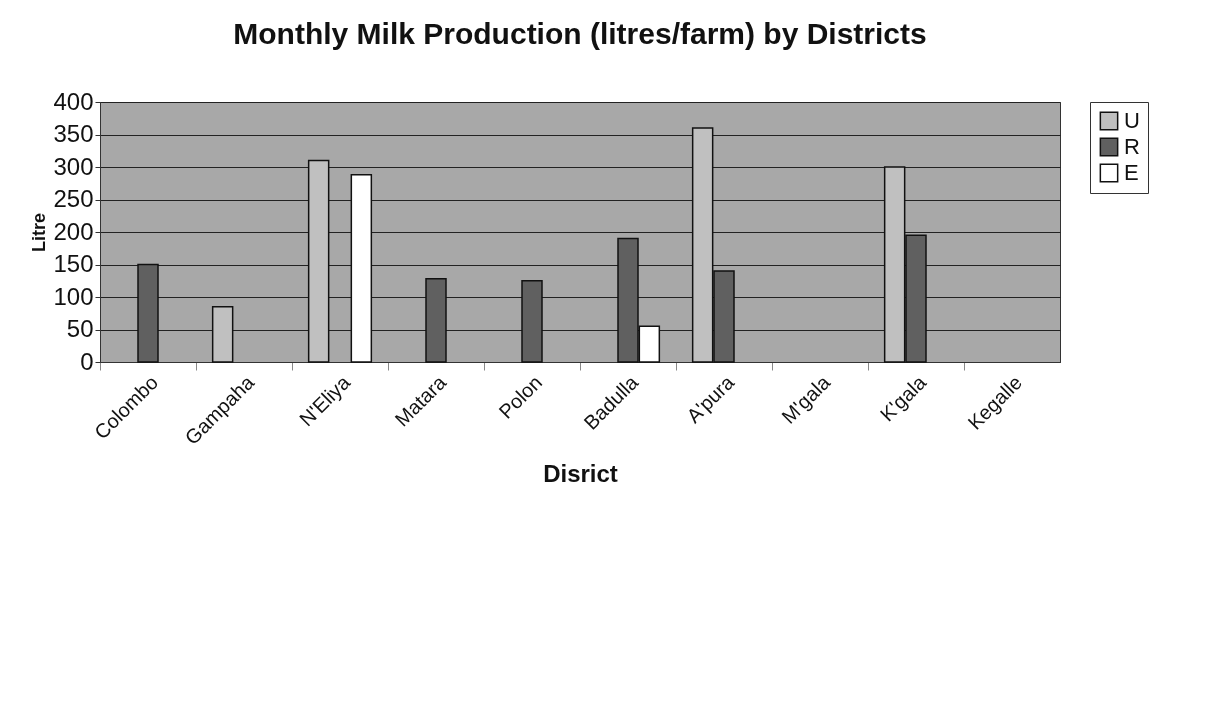 The width and height of the screenshot is (1222, 706). Describe the element at coordinates (39, 232) in the screenshot. I see `y-axis-title: Litre` at that location.